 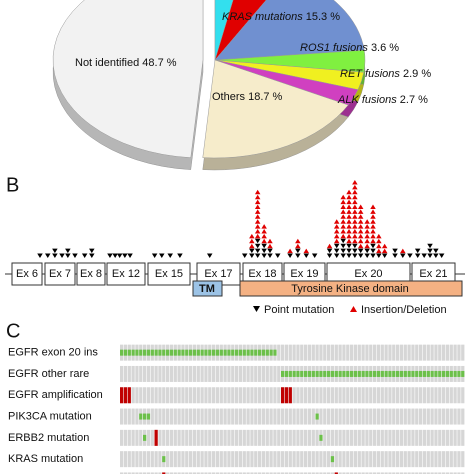 I want to click on legend-label: Point mutation, so click(x=299, y=310).